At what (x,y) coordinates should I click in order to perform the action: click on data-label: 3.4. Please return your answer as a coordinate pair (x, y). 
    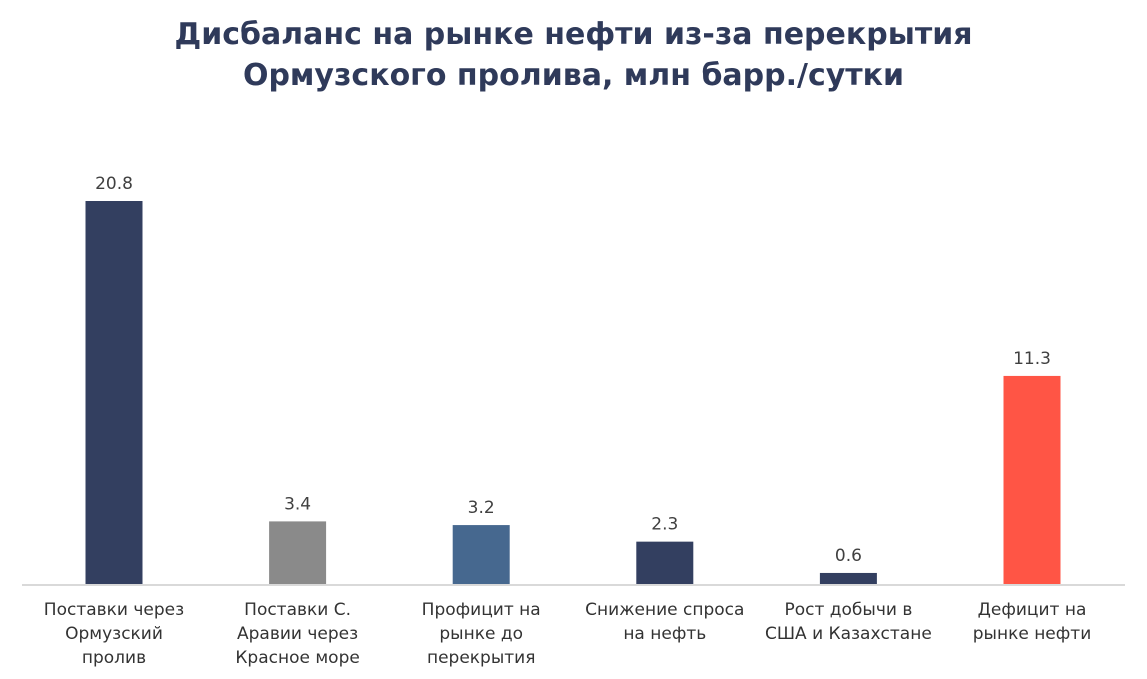
    Looking at the image, I should click on (297, 504).